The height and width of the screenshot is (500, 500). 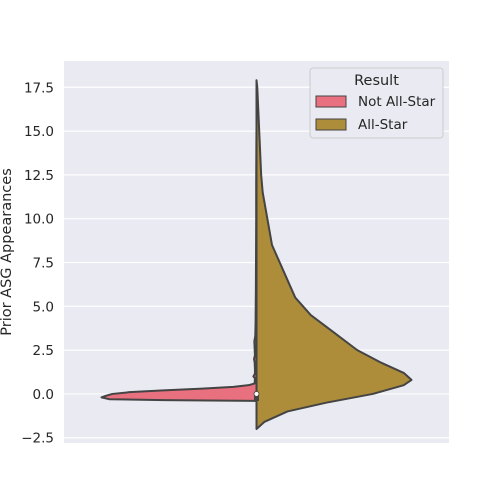 I want to click on median-marker, so click(x=256, y=394).